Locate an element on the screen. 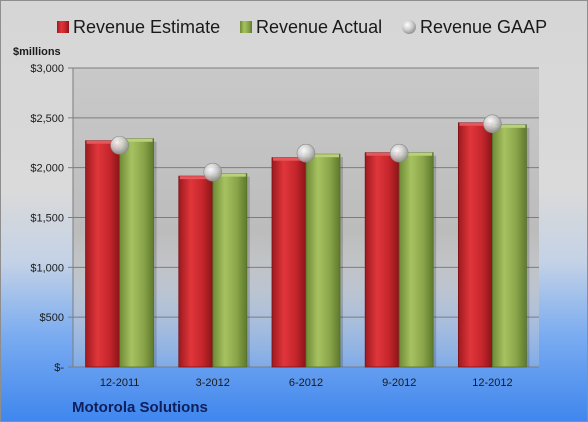  y-unit-label: $millions is located at coordinates (37, 52).